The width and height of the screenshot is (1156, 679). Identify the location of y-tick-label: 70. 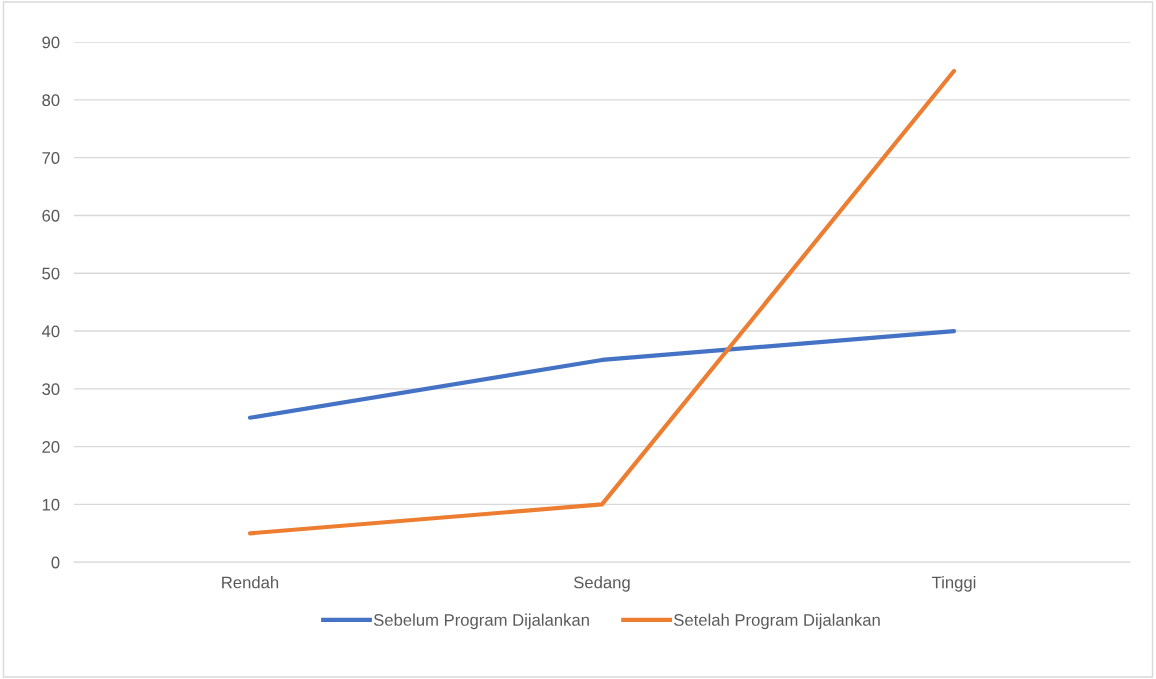
(51, 158).